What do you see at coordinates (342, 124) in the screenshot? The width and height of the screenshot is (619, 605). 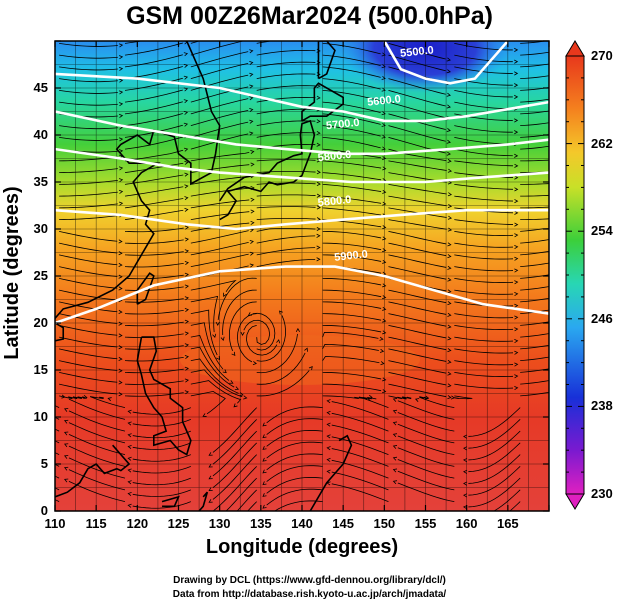 I see `contour-label: 5700.0` at bounding box center [342, 124].